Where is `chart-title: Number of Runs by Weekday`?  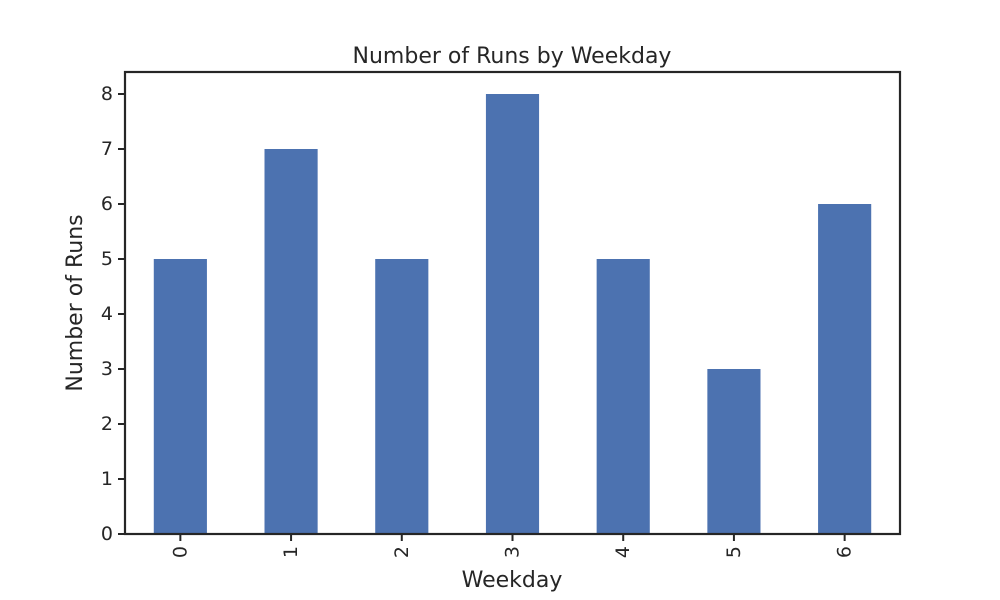
chart-title: Number of Runs by Weekday is located at coordinates (512, 56).